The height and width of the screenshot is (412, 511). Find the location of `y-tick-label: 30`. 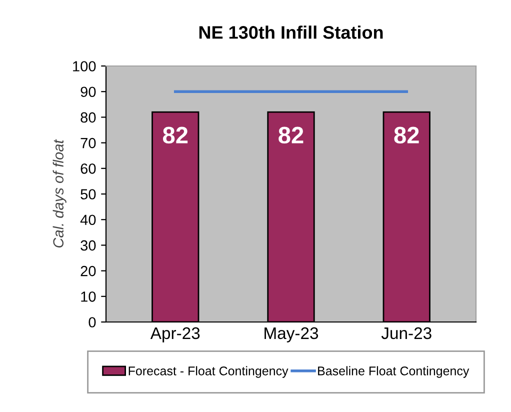

y-tick-label: 30 is located at coordinates (88, 245).